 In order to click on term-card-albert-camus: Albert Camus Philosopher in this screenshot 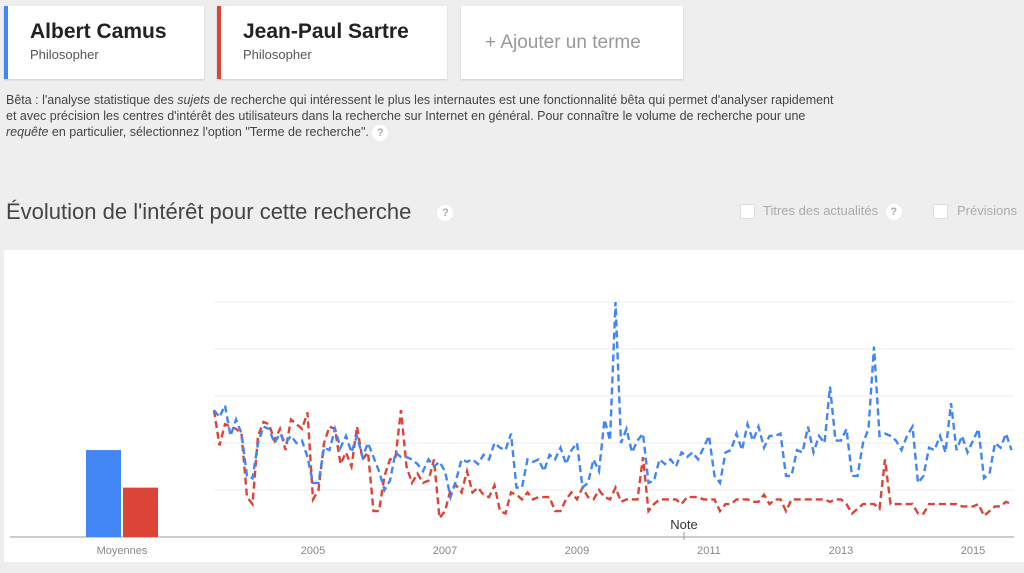, I will do `click(104, 42)`.